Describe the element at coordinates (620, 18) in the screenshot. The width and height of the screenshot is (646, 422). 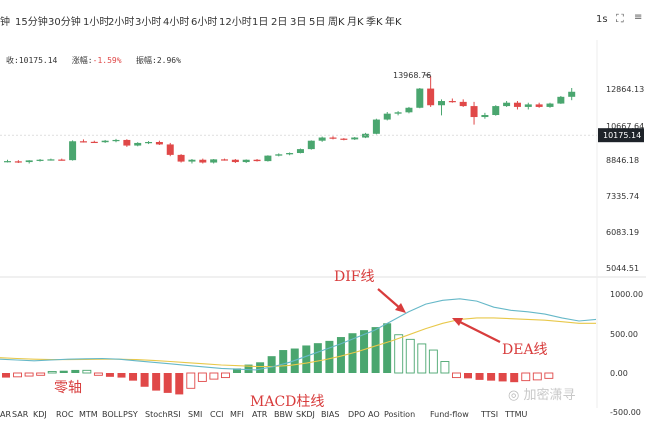
I see `fullscreen-icon: ⛶` at that location.